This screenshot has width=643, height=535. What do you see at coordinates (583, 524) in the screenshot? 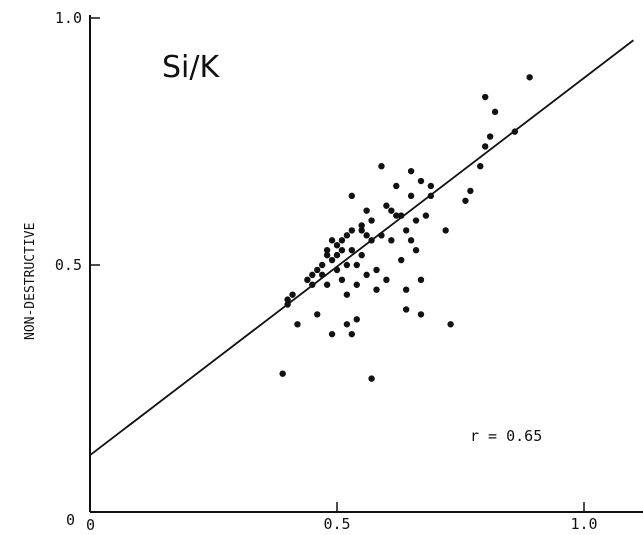
I see `x-tick-label: 1.0` at bounding box center [583, 524].